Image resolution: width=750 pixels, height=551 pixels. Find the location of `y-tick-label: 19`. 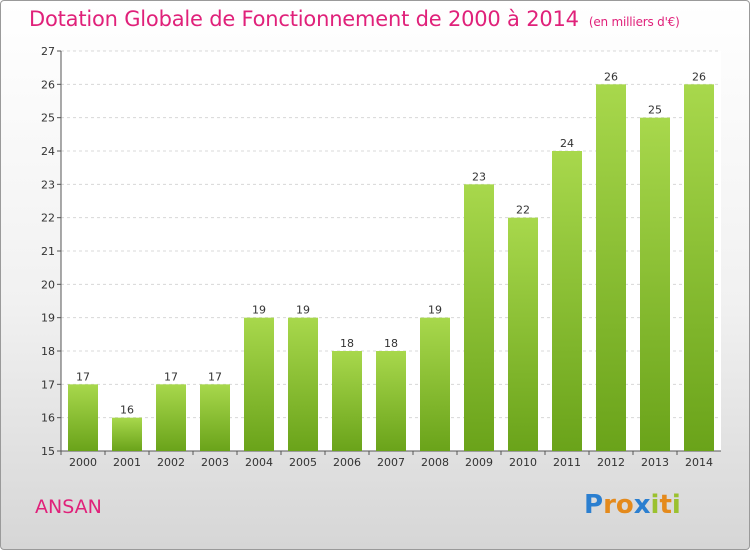

y-tick-label: 19 is located at coordinates (48, 318).